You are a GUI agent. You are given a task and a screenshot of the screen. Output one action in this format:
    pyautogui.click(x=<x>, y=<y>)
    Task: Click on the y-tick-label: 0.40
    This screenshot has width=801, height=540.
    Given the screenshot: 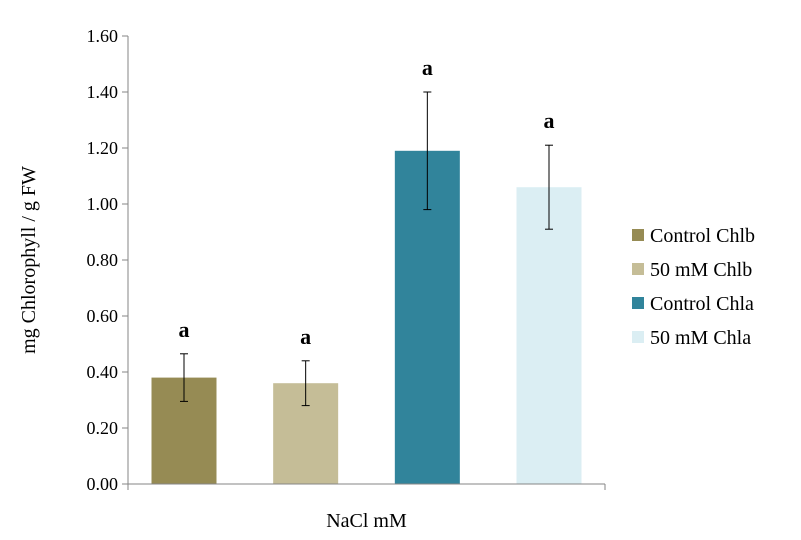 What is the action you would take?
    pyautogui.click(x=103, y=372)
    